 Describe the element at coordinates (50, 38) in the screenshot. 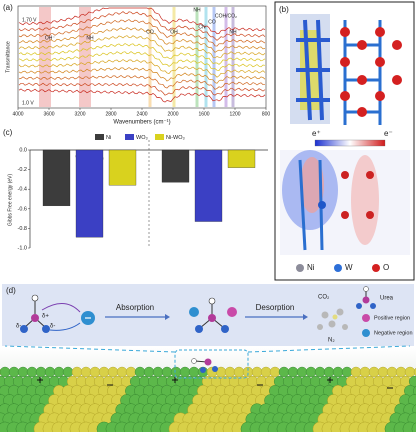

I see `band-label: OH⁻` at that location.